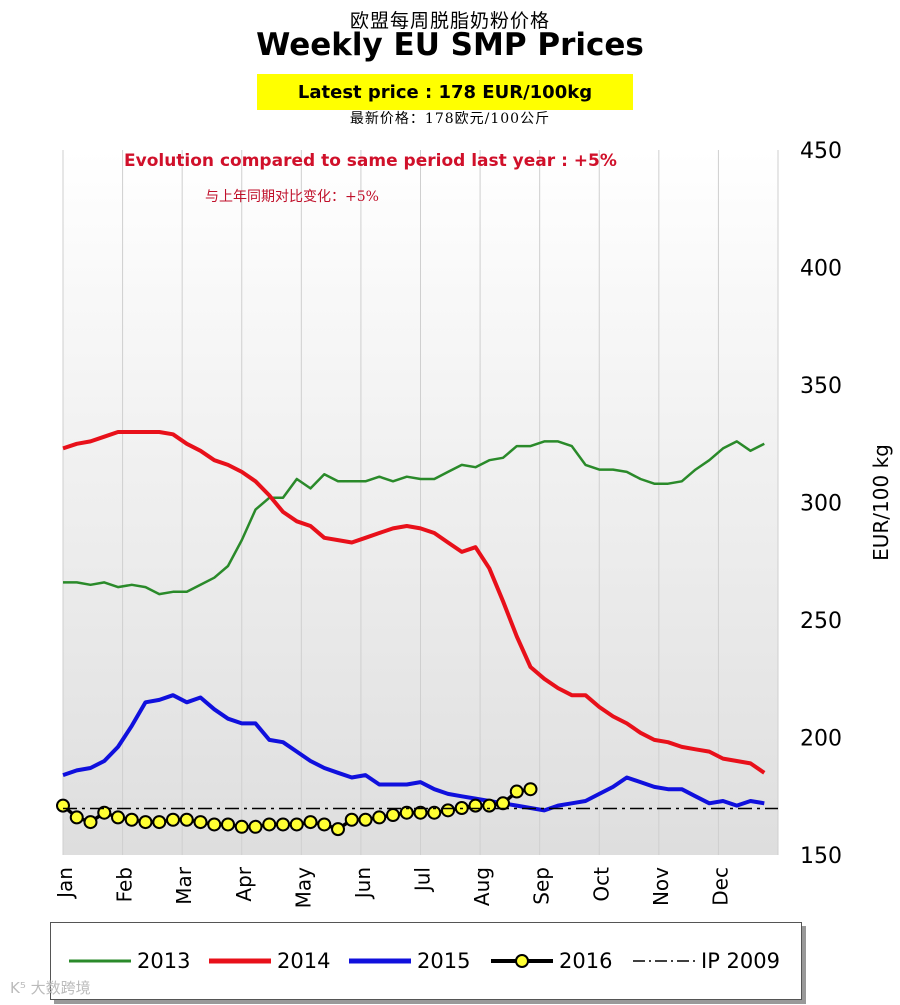 The height and width of the screenshot is (1005, 900). I want to click on legend-item-2016: 2016, so click(551, 961).